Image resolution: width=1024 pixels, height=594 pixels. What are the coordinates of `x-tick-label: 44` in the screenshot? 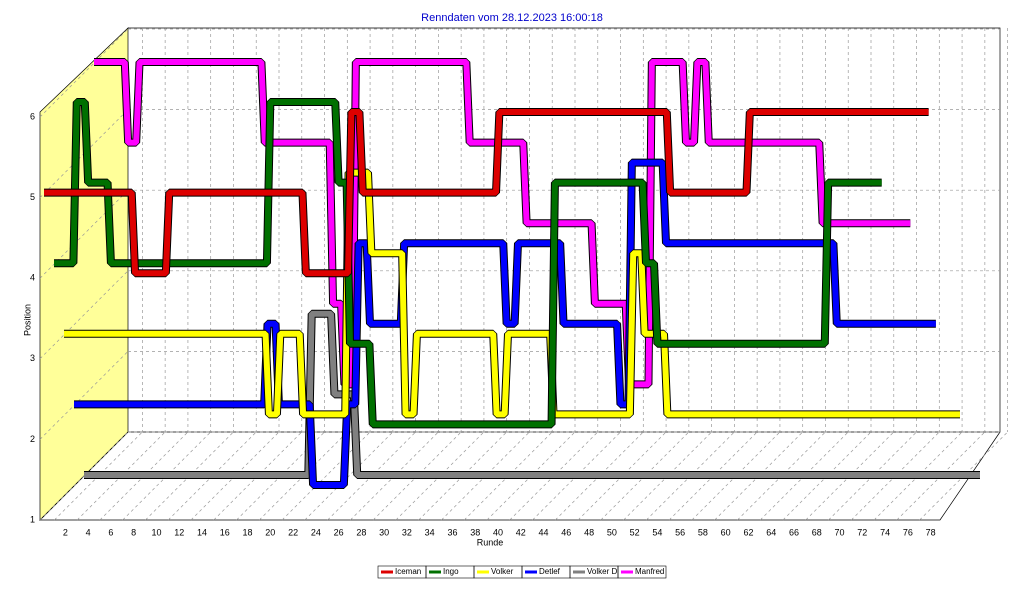 It's located at (544, 532).